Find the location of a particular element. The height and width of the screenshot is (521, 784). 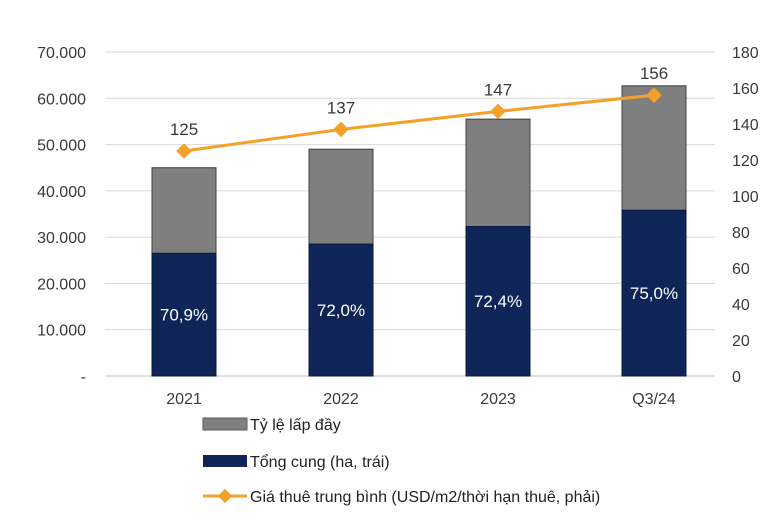

right-tick-label: 0 is located at coordinates (736, 377).